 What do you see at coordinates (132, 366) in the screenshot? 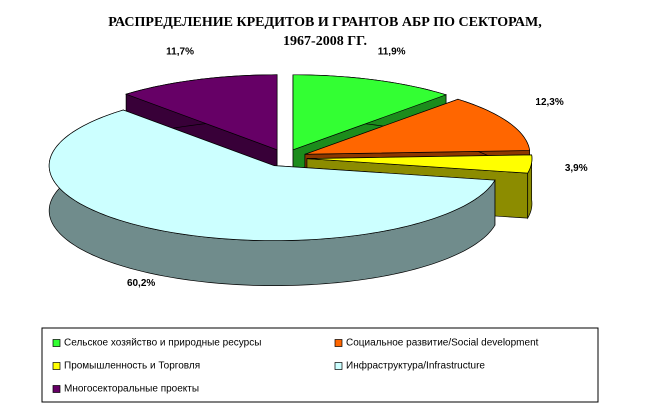
I see `legend-label: Промышленность и Торговля` at bounding box center [132, 366].